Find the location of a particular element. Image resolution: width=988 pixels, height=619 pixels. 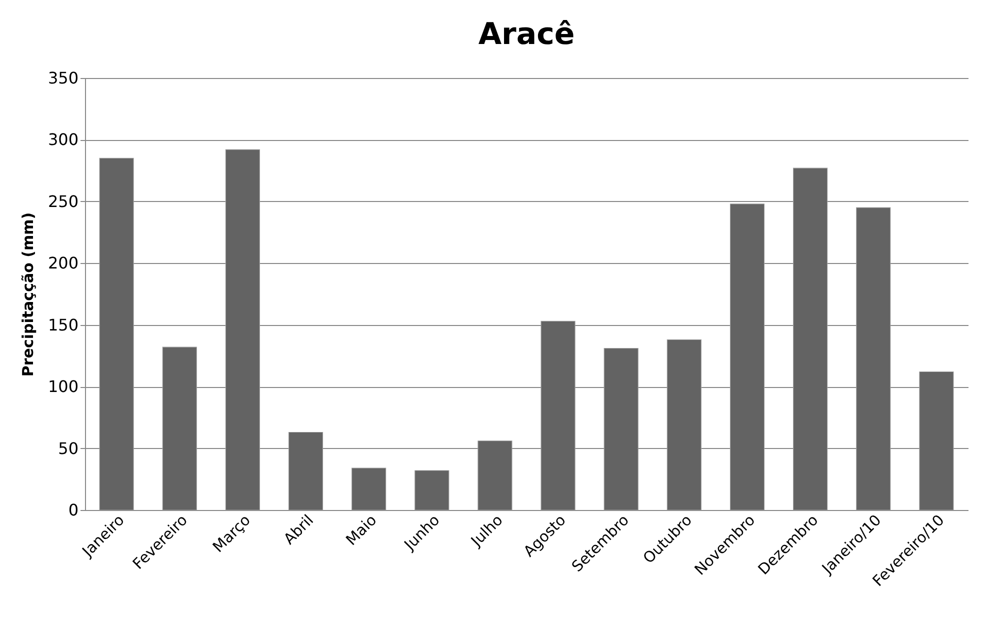

y-tick-label: 0 is located at coordinates (73, 510).